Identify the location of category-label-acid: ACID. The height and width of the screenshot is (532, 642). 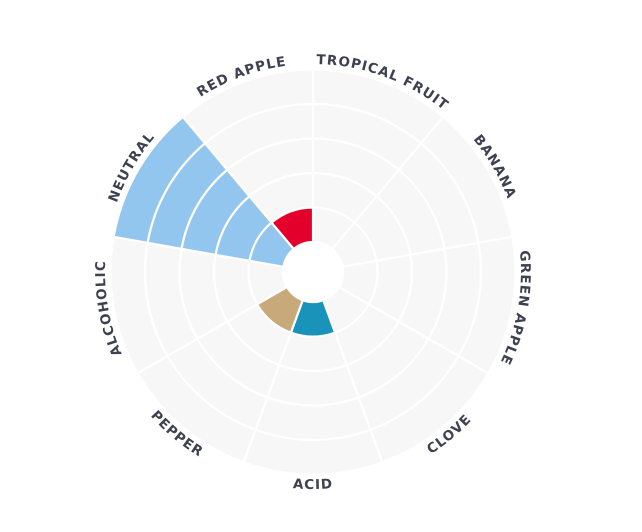
(312, 484).